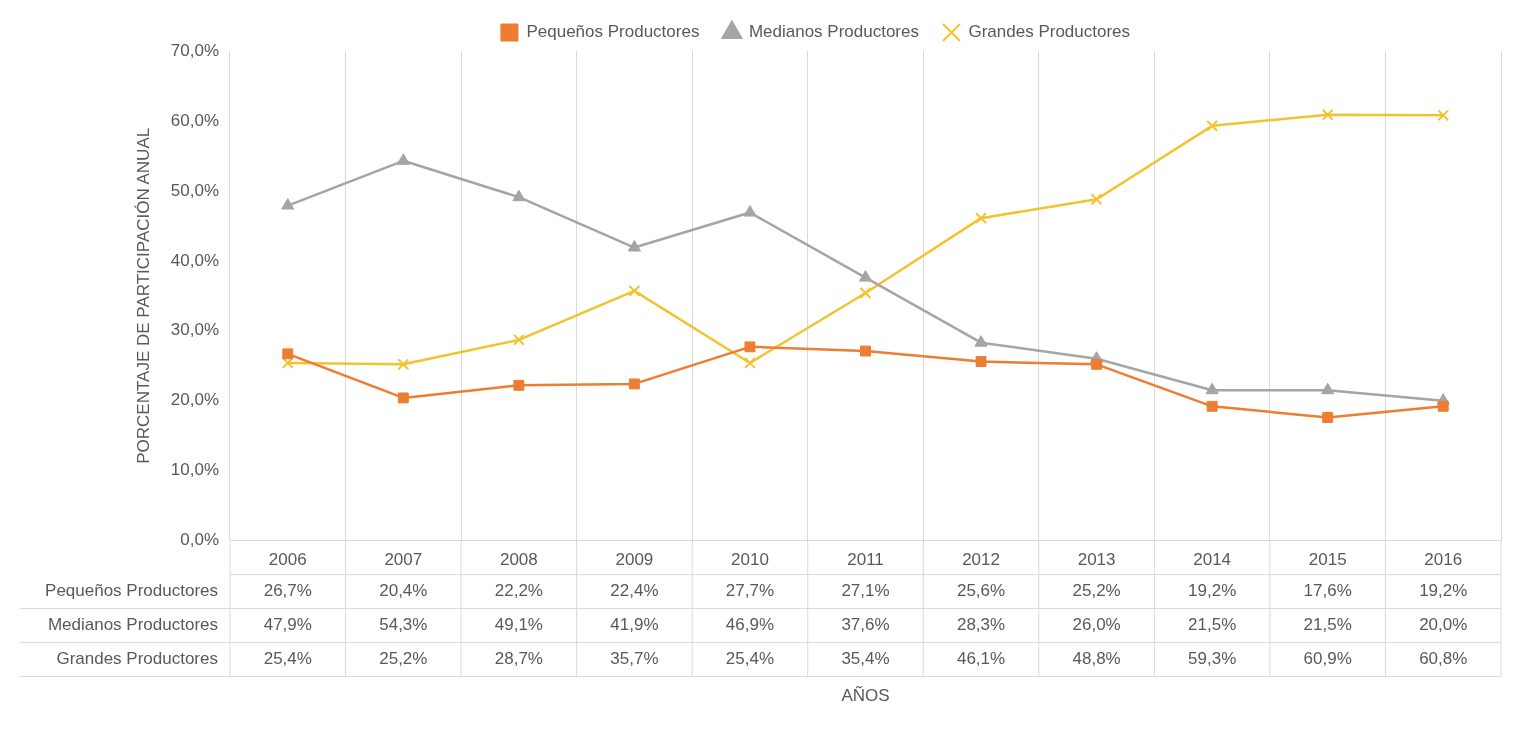  Describe the element at coordinates (833, 32) in the screenshot. I see `legend-label: Medianos Productores` at that location.